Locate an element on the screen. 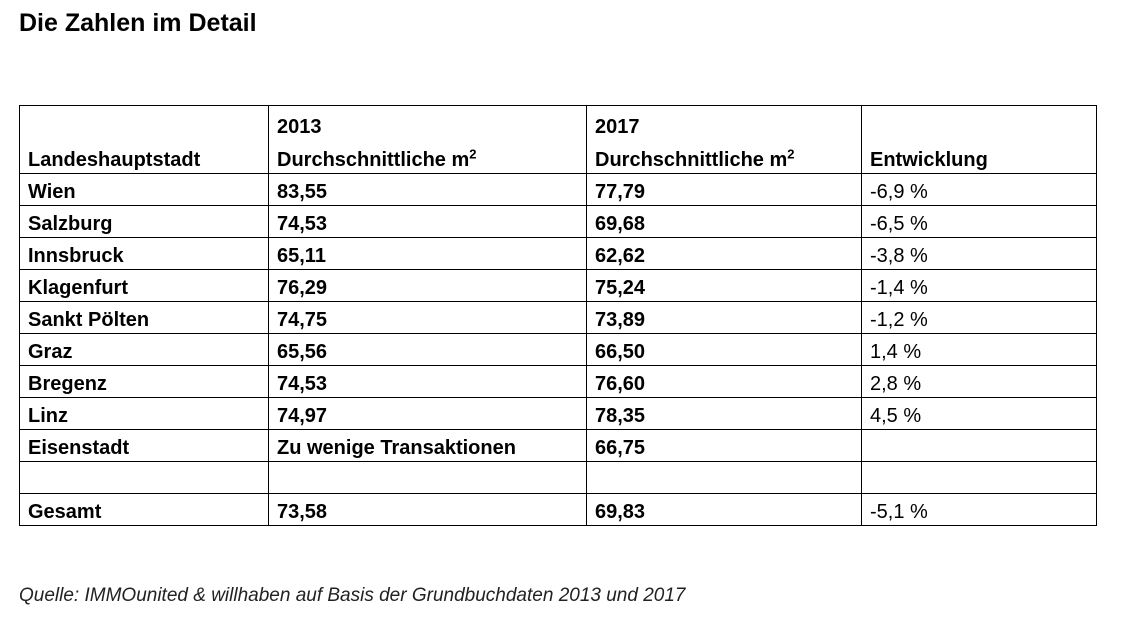  cell-2013: 73,58 is located at coordinates (427, 509).